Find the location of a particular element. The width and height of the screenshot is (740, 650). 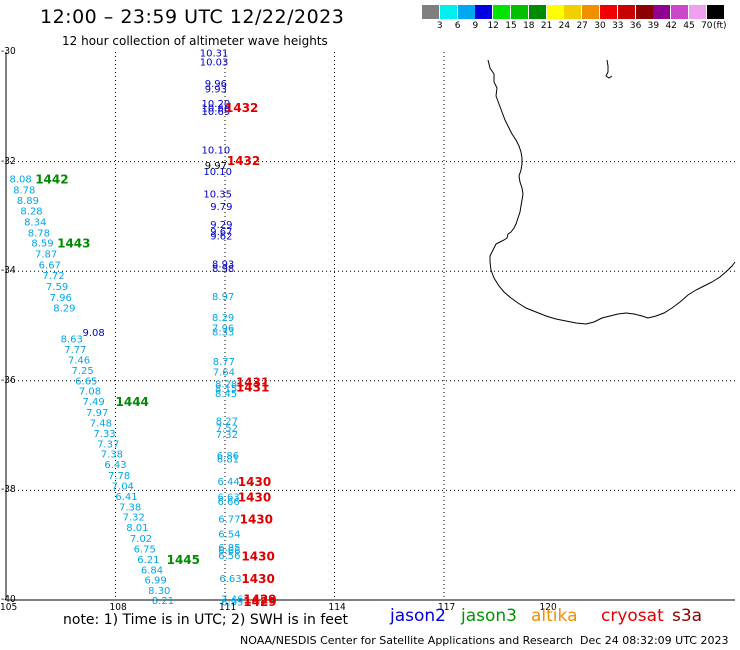

wave-height-value: 6.95 is located at coordinates (232, 603).